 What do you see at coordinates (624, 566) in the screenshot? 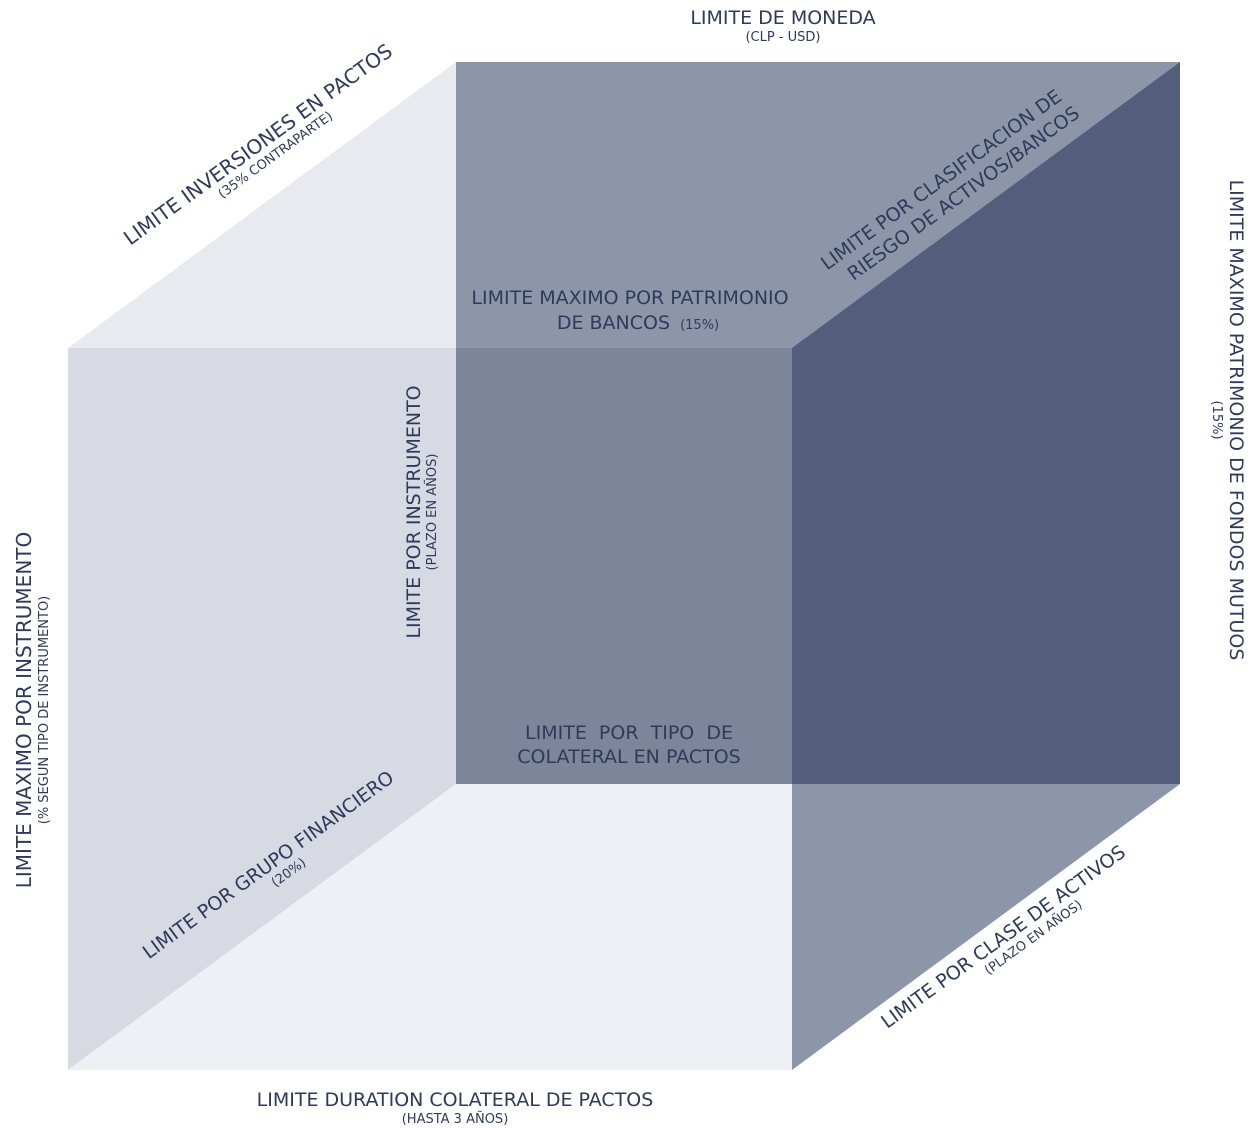
I see `front-overlay` at bounding box center [624, 566].